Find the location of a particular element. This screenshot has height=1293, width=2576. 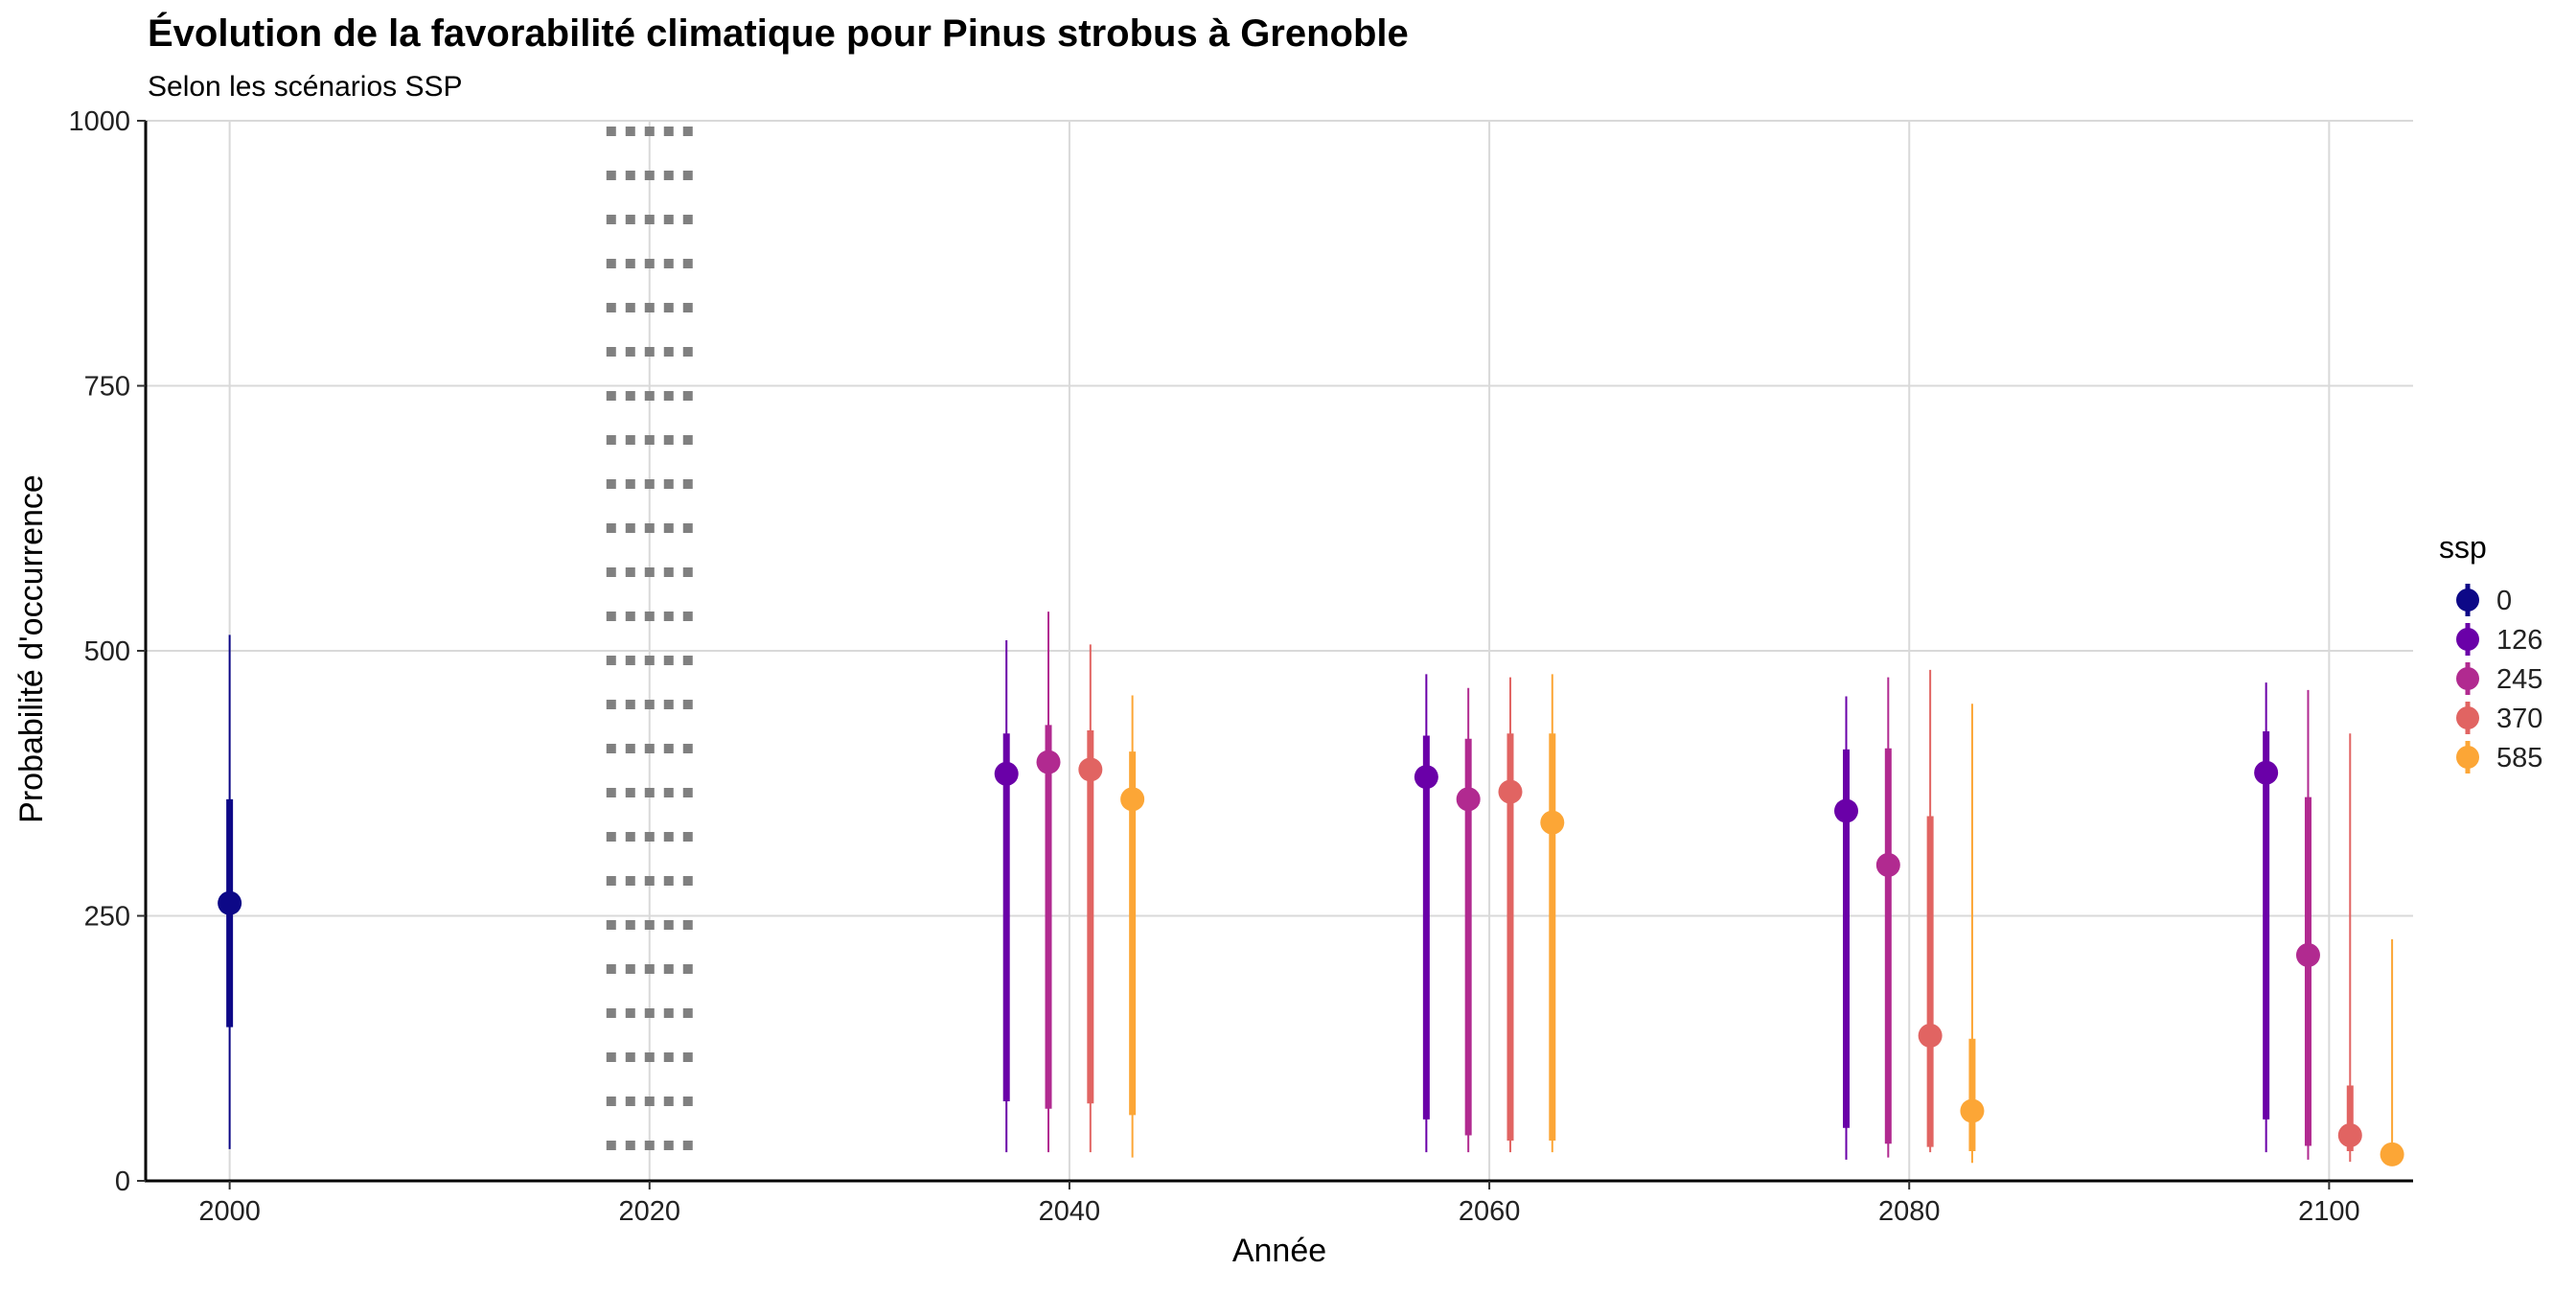

x-tick-label: 2020 is located at coordinates (650, 1211).